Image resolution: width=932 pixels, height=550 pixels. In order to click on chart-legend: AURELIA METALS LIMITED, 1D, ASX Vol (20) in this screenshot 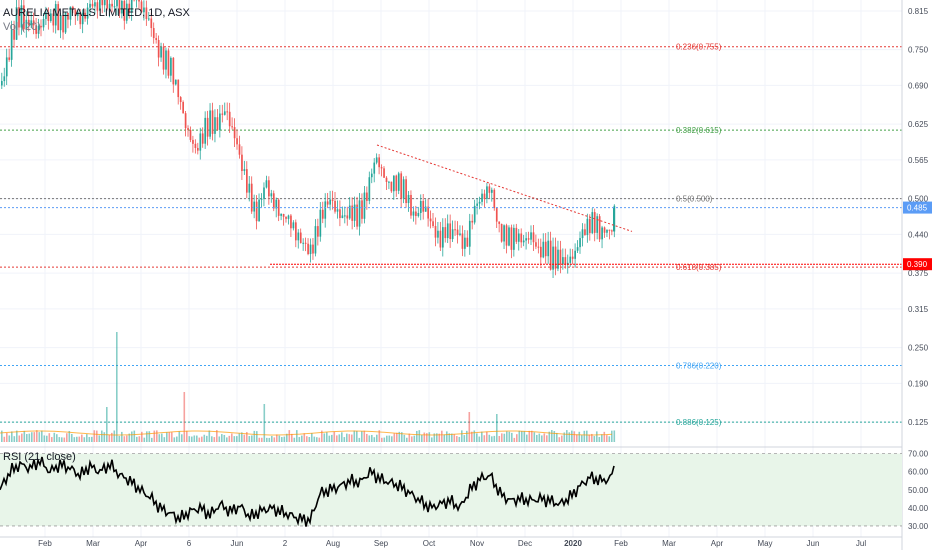, I will do `click(96, 20)`.